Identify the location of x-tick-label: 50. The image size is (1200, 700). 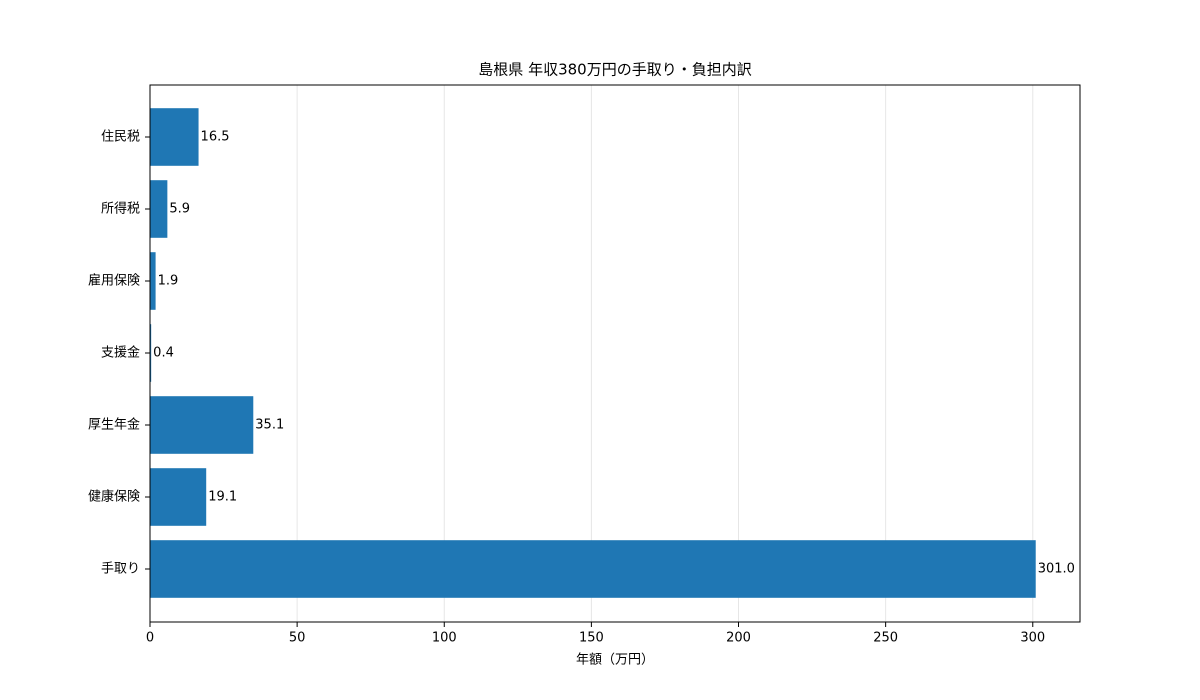
(297, 638).